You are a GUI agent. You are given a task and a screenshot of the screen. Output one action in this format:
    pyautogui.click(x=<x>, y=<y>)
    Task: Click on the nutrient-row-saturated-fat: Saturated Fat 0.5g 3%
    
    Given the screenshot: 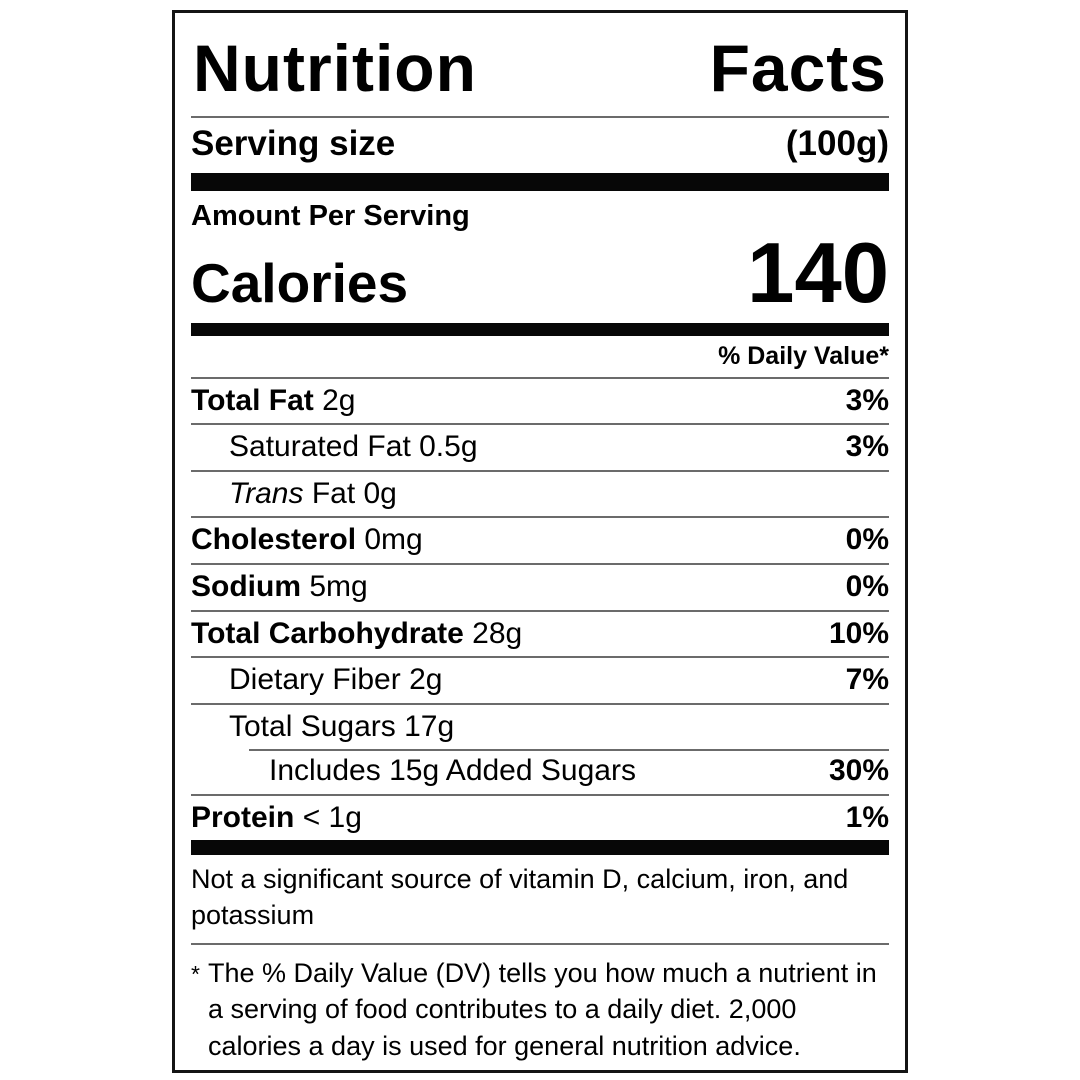 What is the action you would take?
    pyautogui.click(x=540, y=446)
    